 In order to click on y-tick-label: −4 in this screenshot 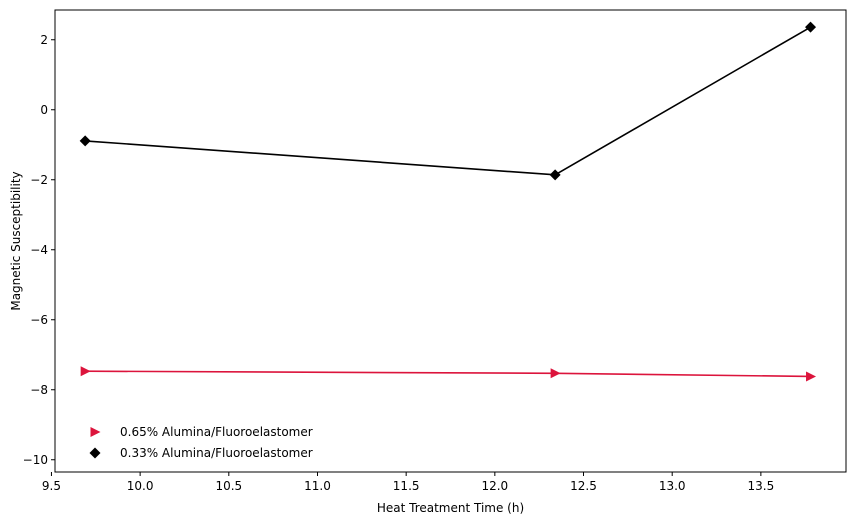, I will do `click(39, 250)`.